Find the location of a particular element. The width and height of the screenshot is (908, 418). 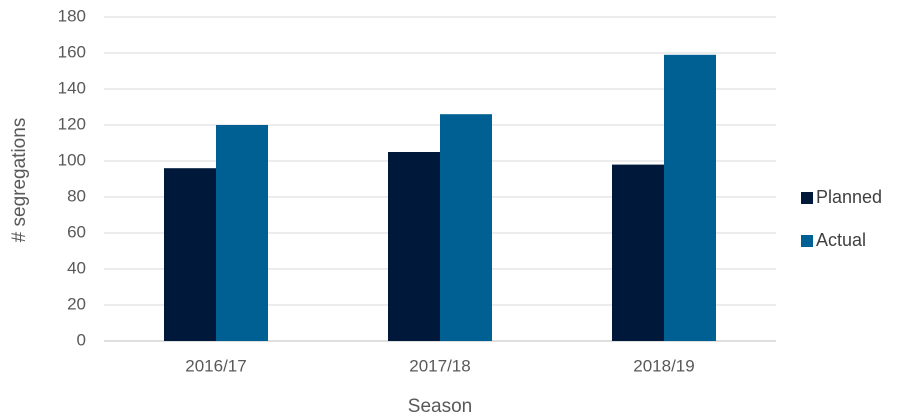

y-tick-label: 60 is located at coordinates (76, 231).